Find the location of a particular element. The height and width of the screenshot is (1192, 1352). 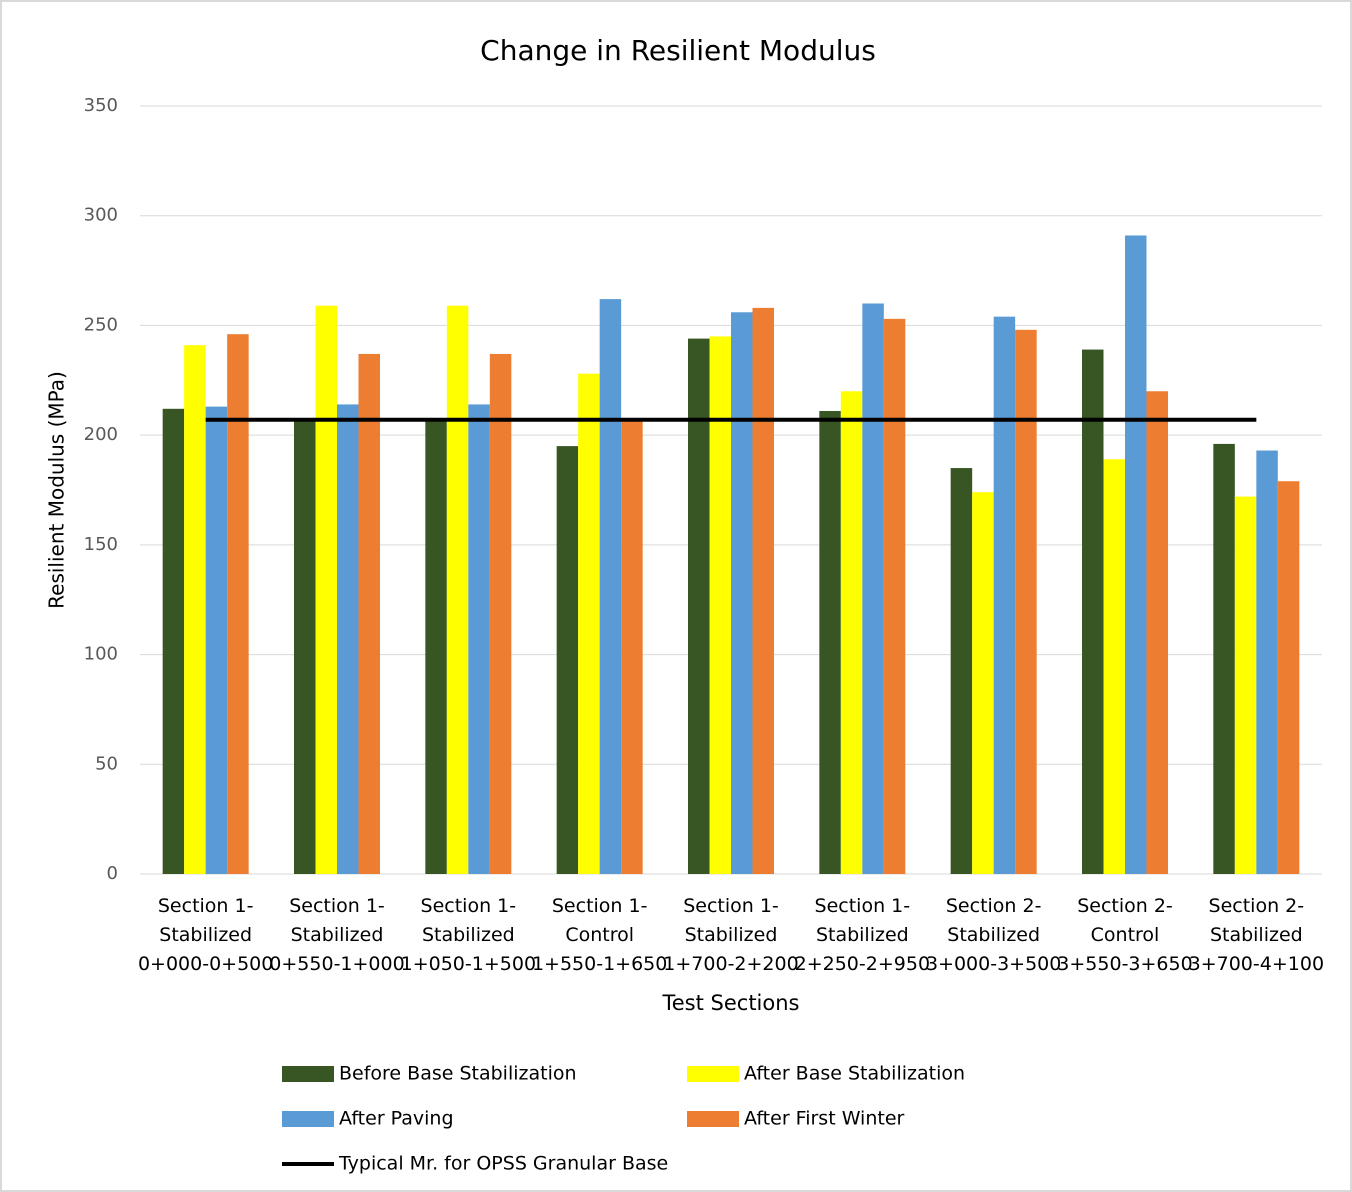

y-tick-label: 350 is located at coordinates (101, 105).